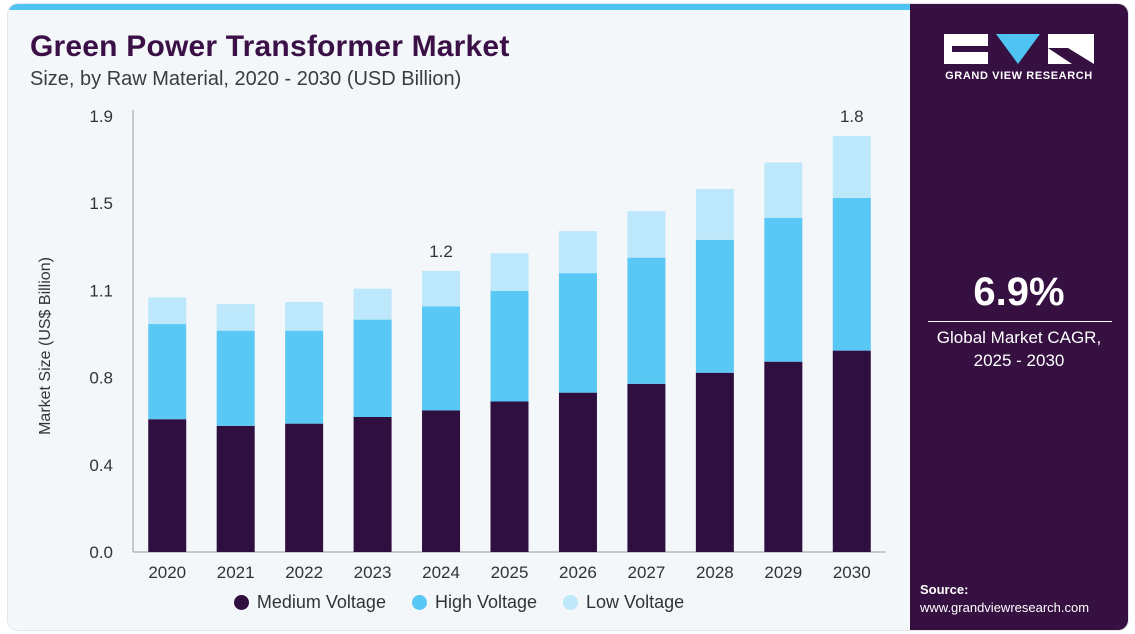  Describe the element at coordinates (944, 589) in the screenshot. I see `source-title: Source:` at that location.